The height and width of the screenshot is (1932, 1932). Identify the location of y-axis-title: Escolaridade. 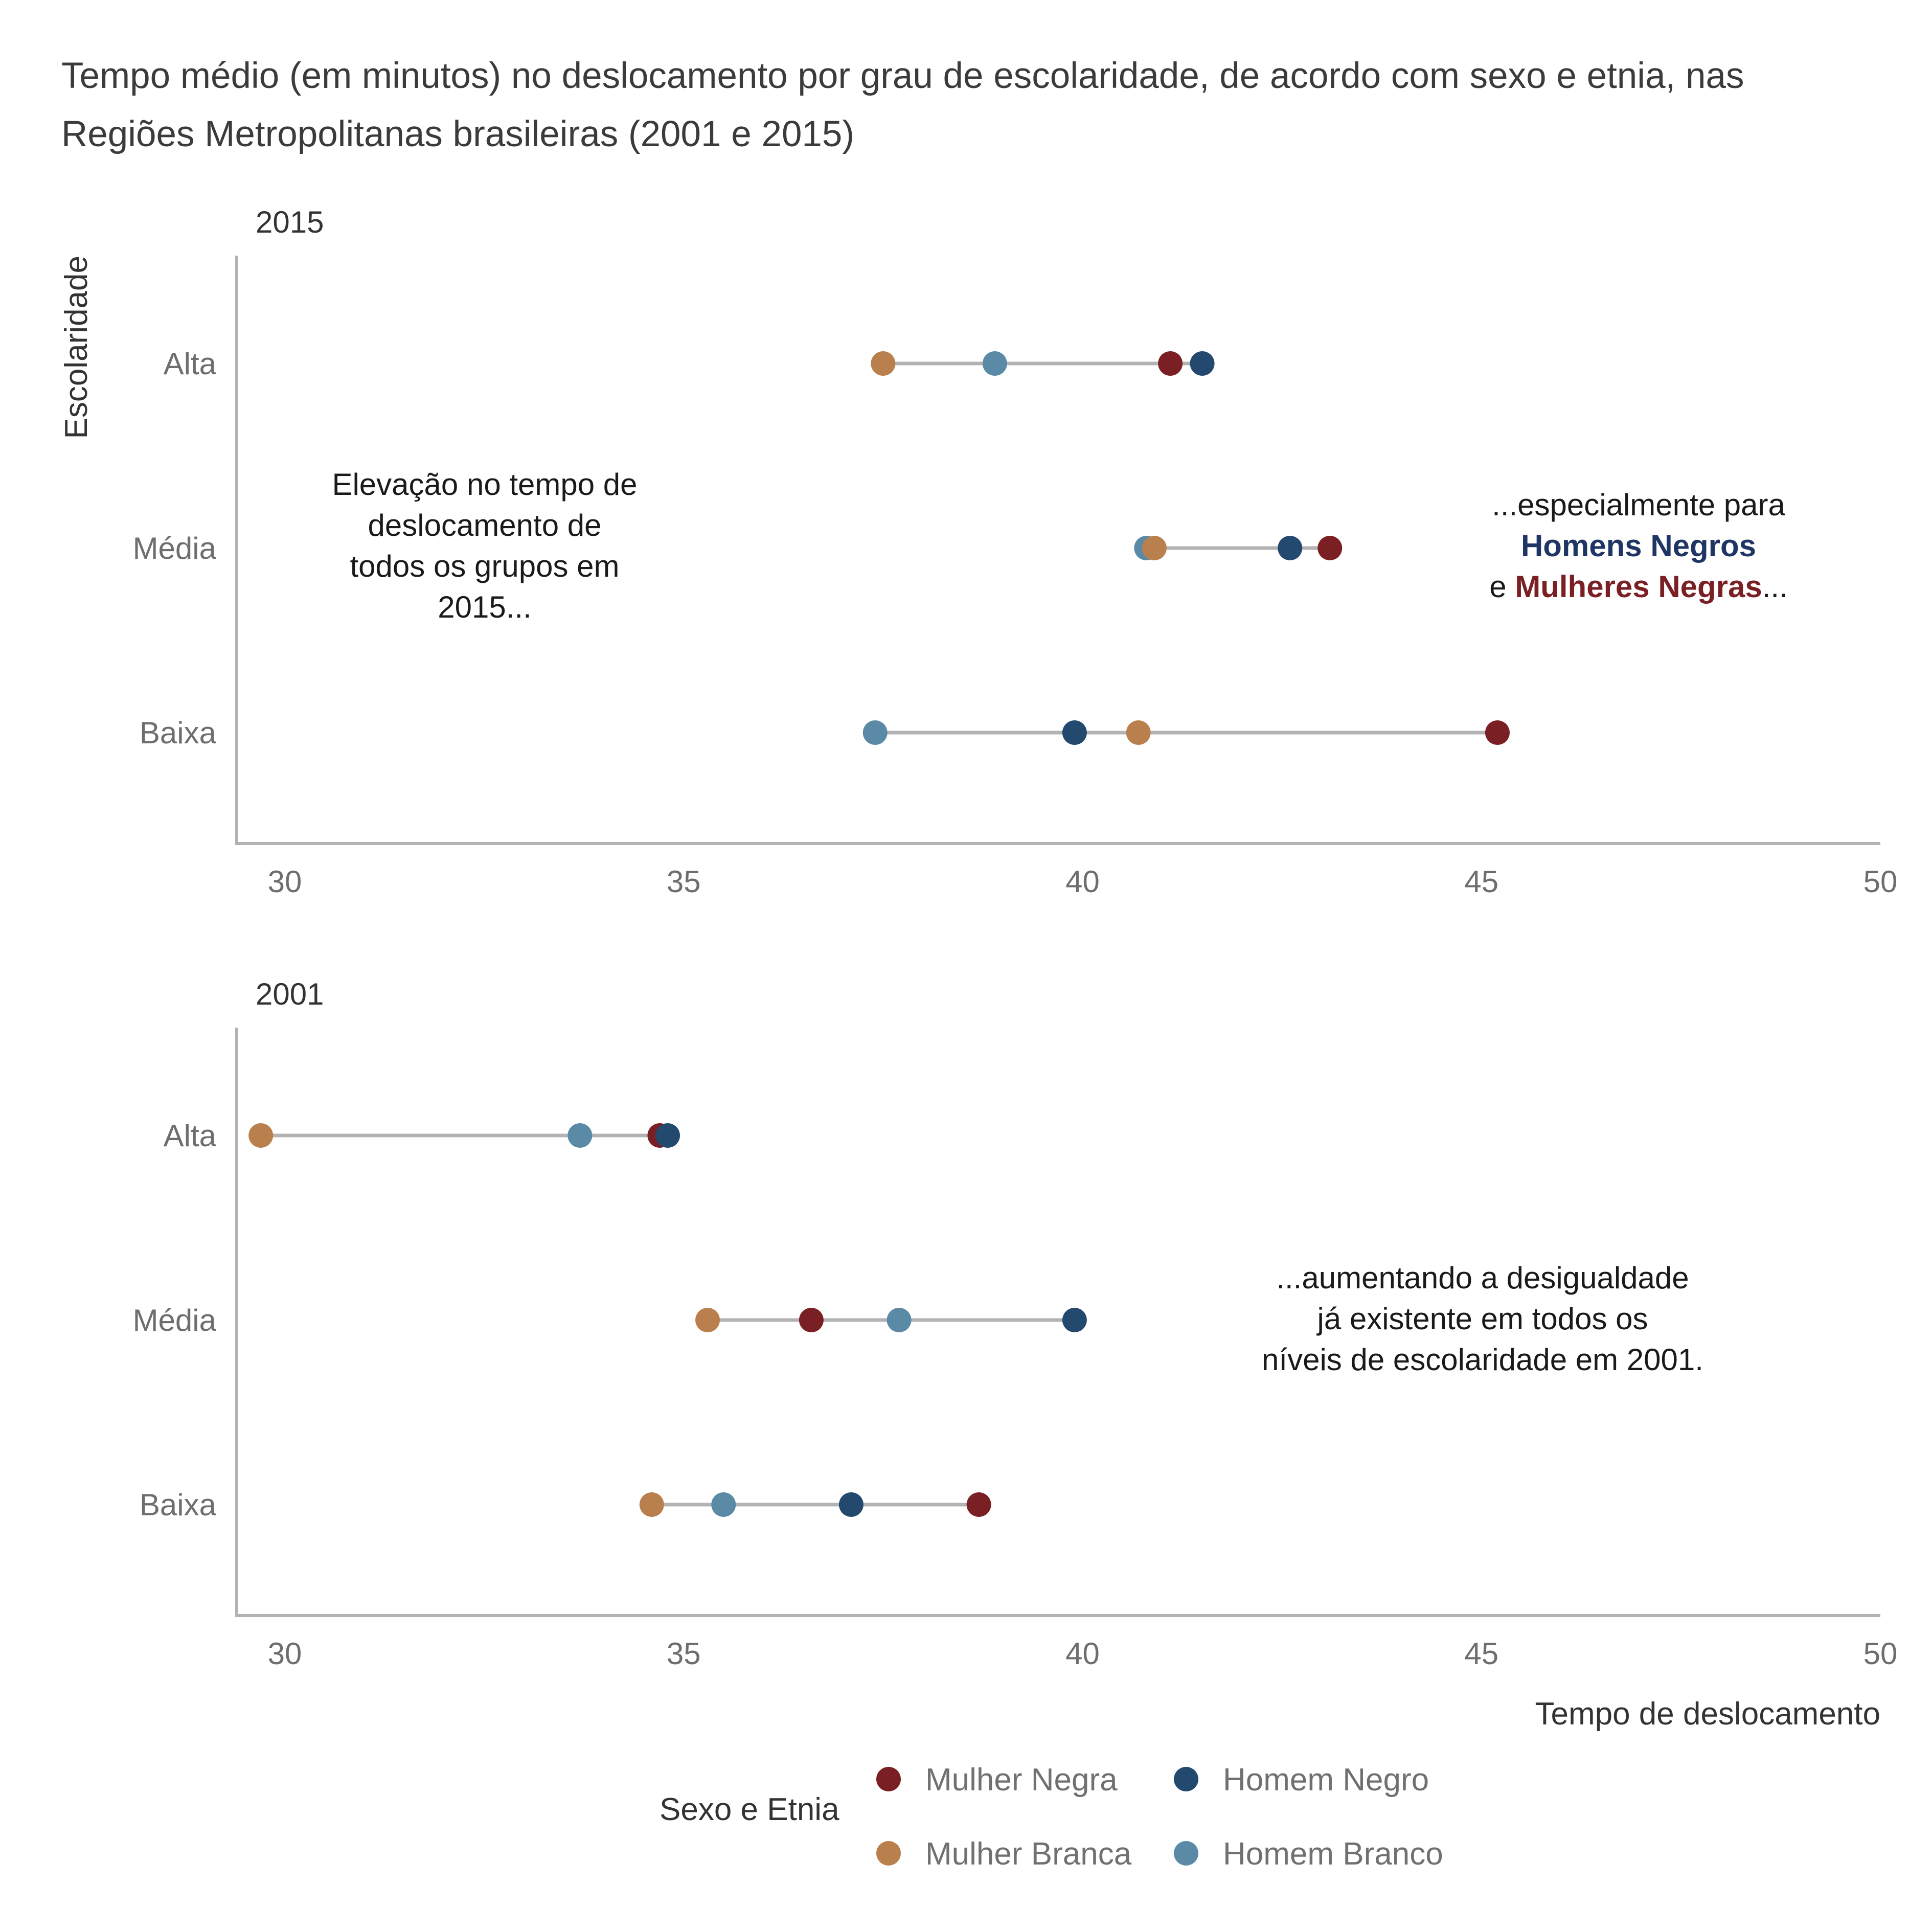
(76, 347).